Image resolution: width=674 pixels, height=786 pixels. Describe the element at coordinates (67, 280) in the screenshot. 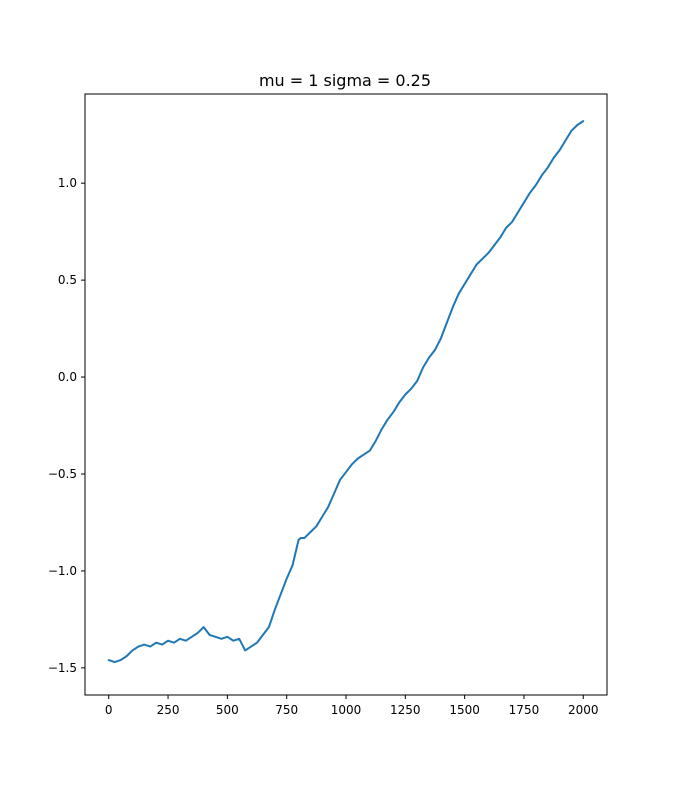

I see `y-tick-label: 0.5` at that location.